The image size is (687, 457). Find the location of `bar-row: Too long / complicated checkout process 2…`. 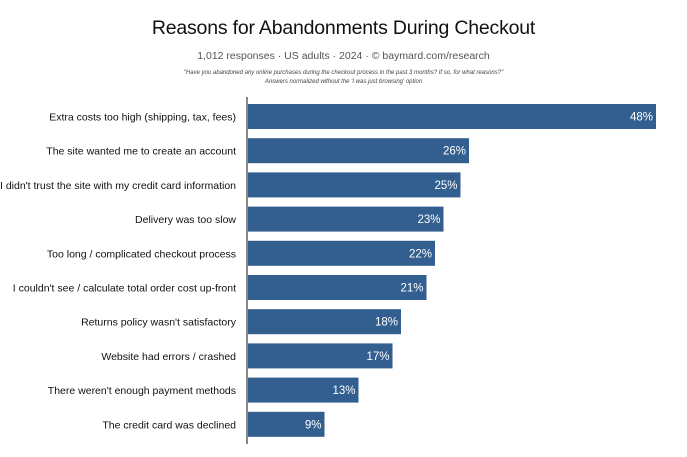

bar-row: Too long / complicated checkout process 2… is located at coordinates (241, 253).